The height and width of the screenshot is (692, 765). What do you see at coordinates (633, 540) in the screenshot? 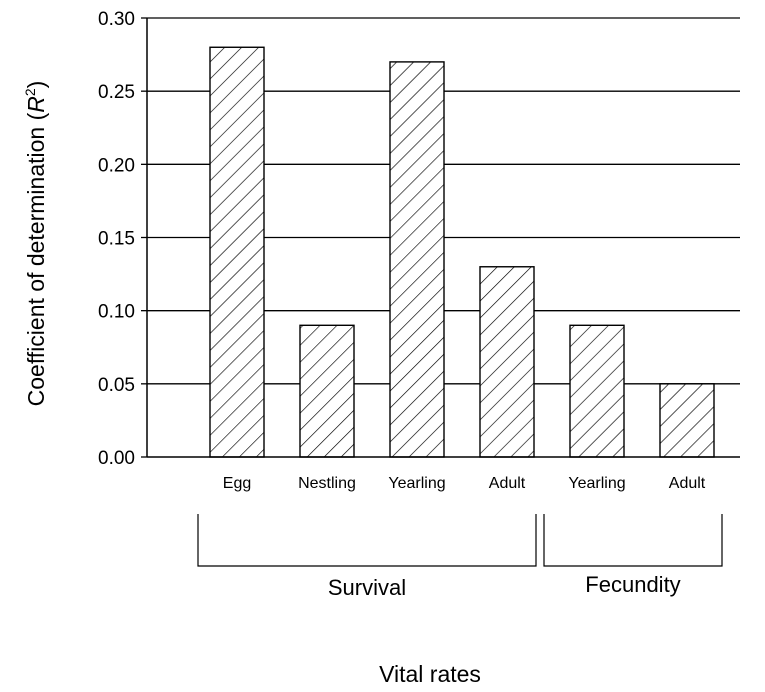
I see `group-bracket-fecundity` at bounding box center [633, 540].